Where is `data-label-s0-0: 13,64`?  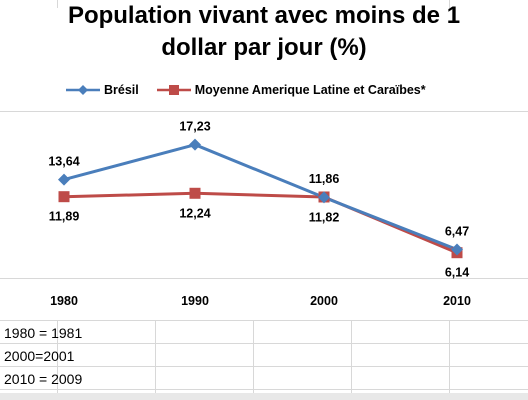 data-label-s0-0: 13,64 is located at coordinates (63, 162).